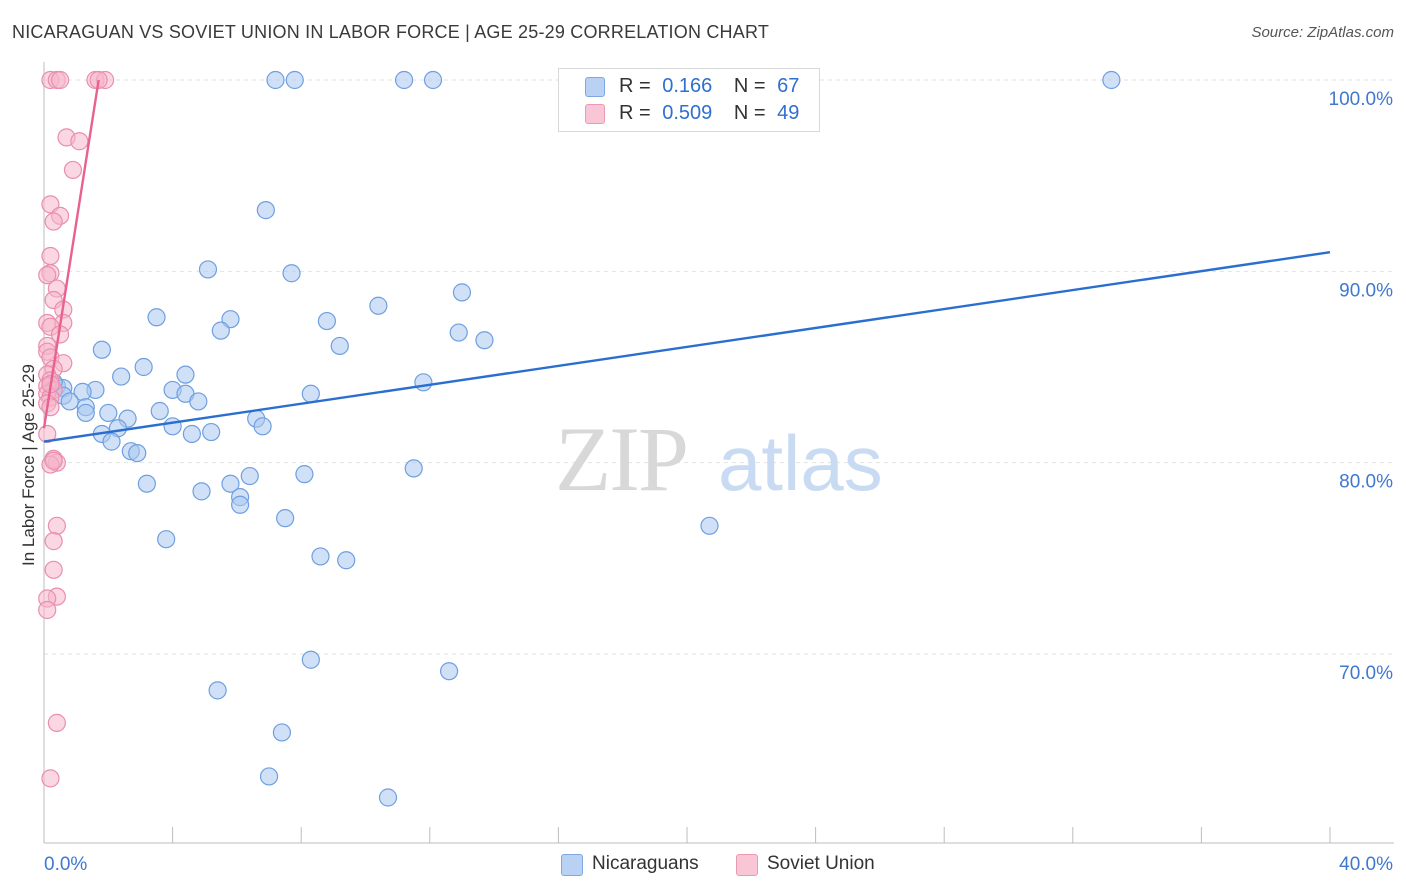 This screenshot has height=892, width=1406. Describe the element at coordinates (1322, 32) in the screenshot. I see `chart-source: Source: ZipAtlas.com` at that location.